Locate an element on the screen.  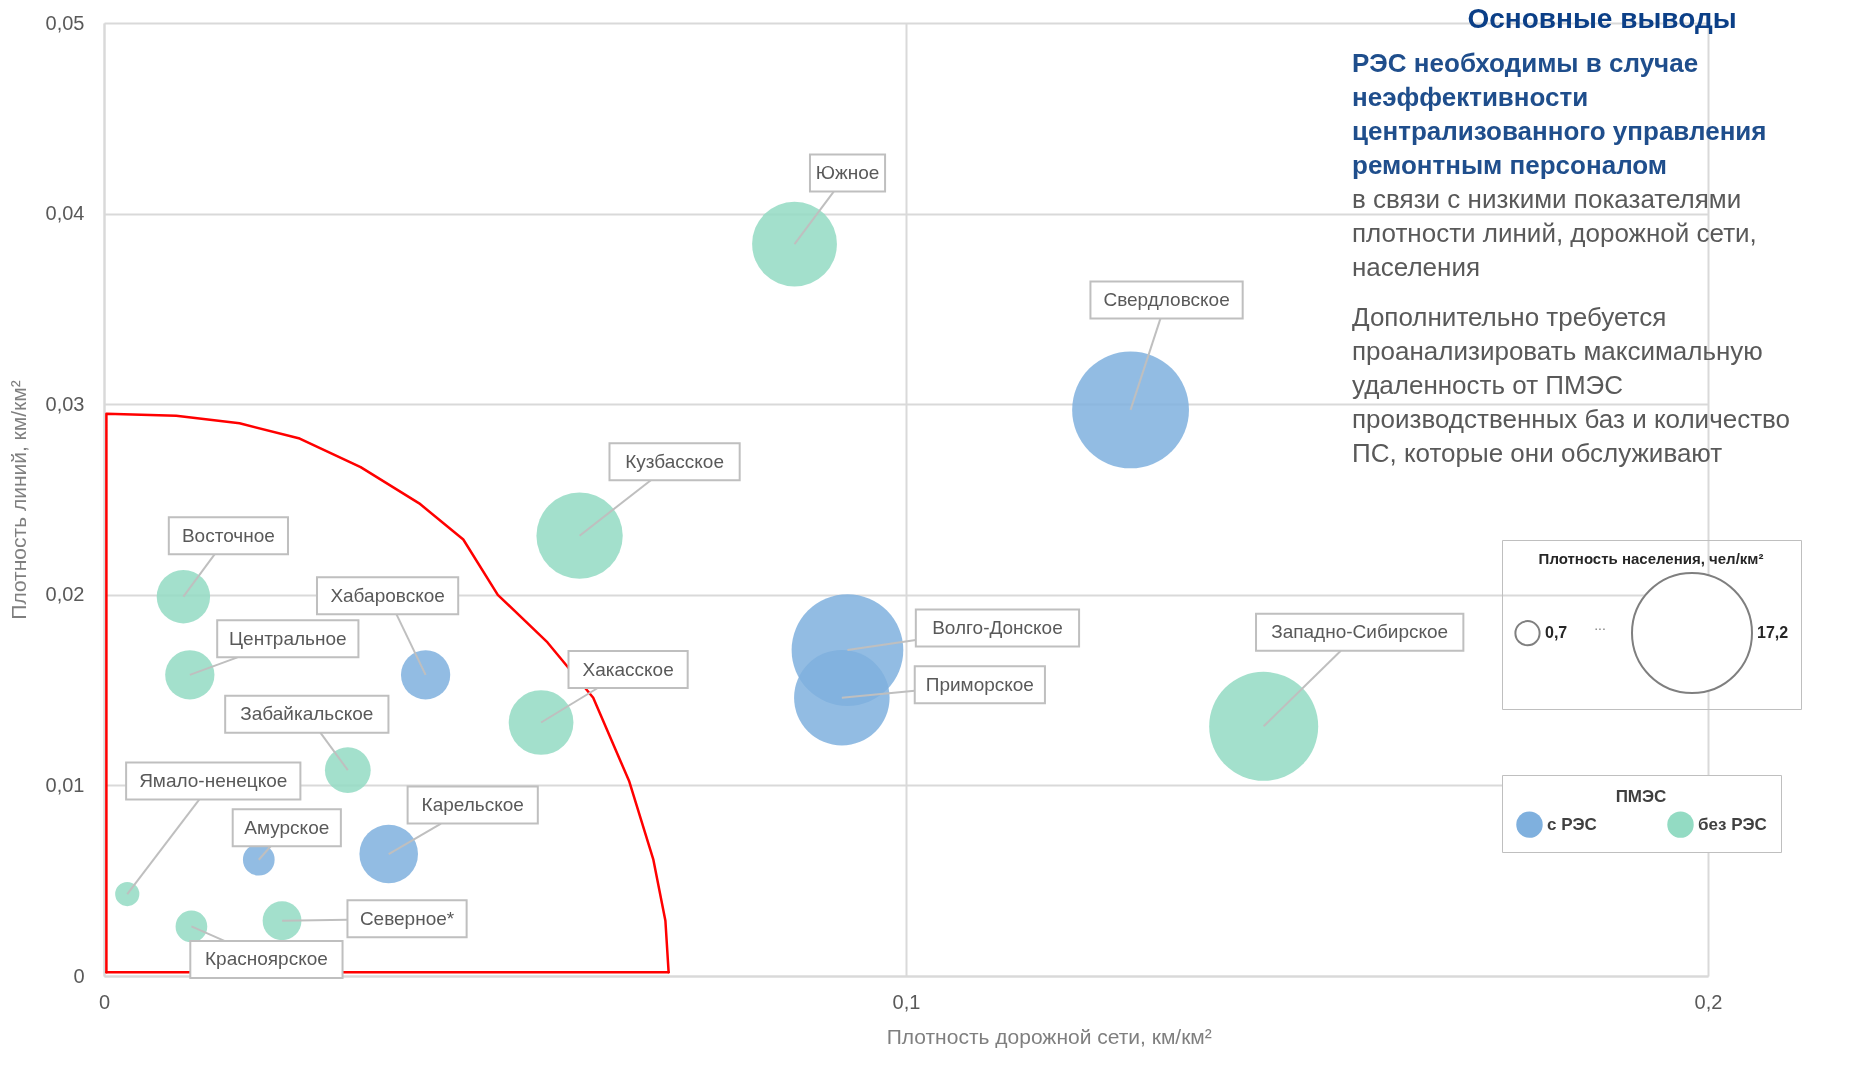
y-tick-label: 0,02 is located at coordinates (65, 594).